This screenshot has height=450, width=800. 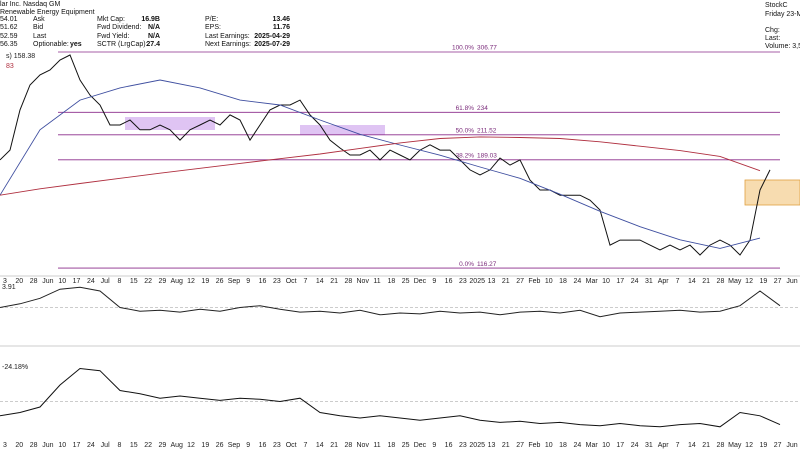 I want to click on stat-value: N/A, so click(x=154, y=36).